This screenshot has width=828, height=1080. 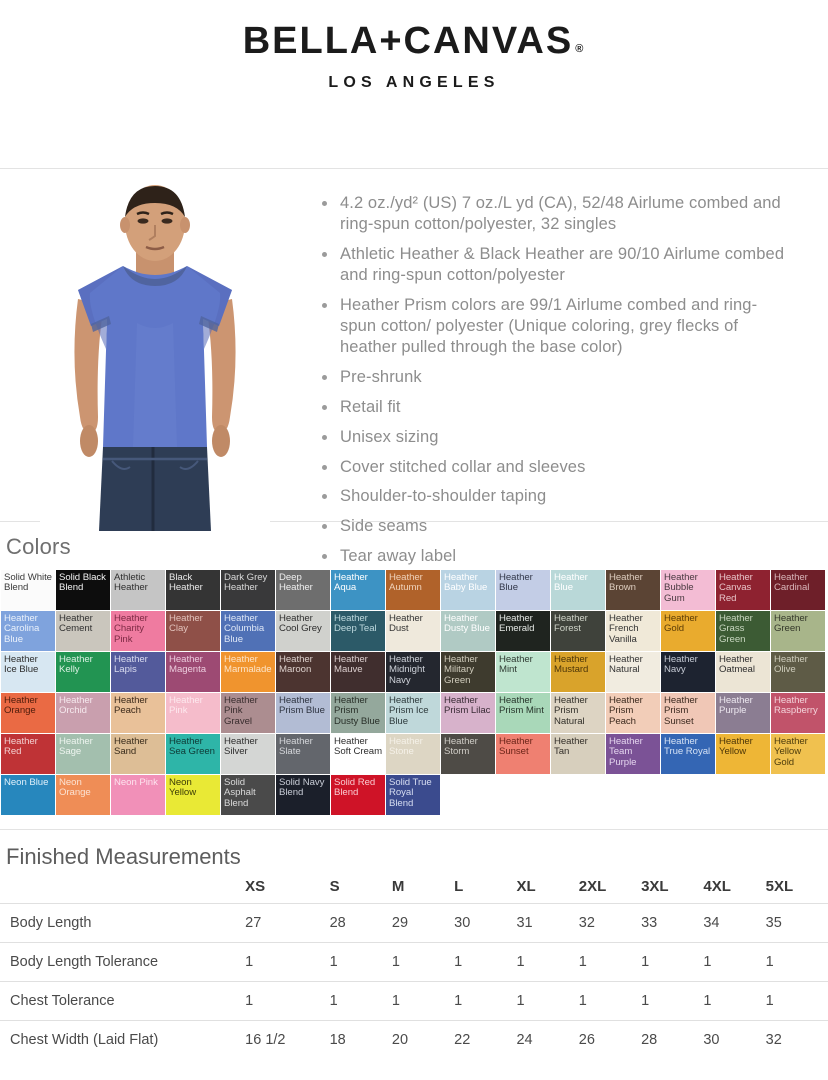 I want to click on color-swatch: Heather Sage, so click(x=83, y=754).